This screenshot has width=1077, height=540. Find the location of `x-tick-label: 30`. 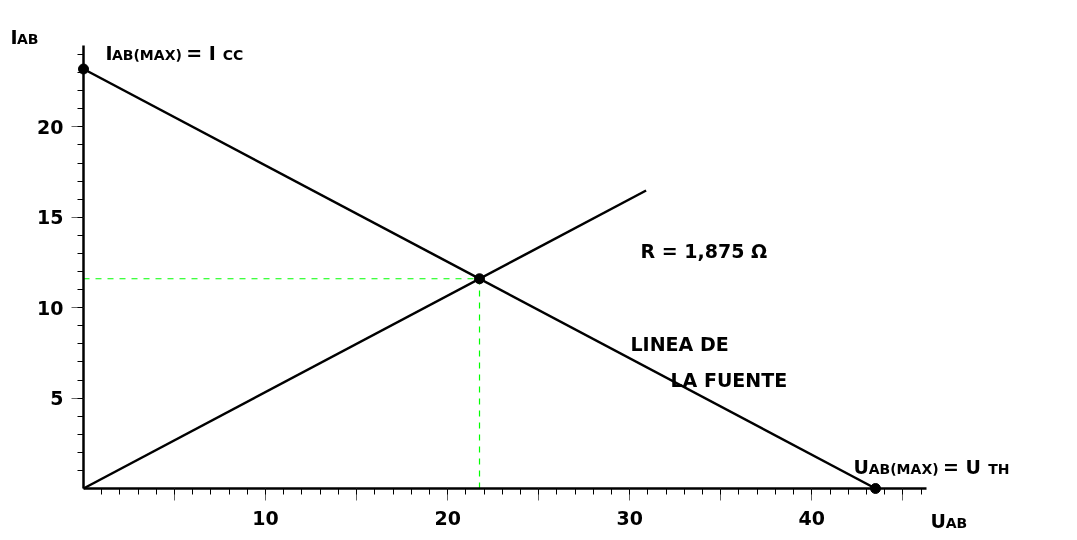

x-tick-label: 30 is located at coordinates (629, 517).